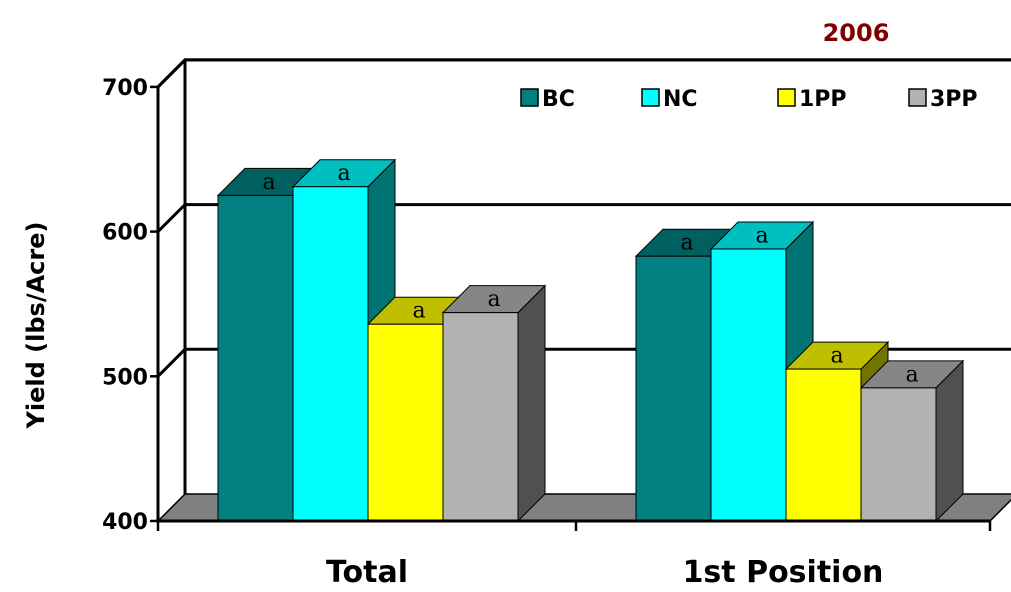 This screenshot has height=592, width=1011. I want to click on legend-item: 3PP, so click(943, 99).